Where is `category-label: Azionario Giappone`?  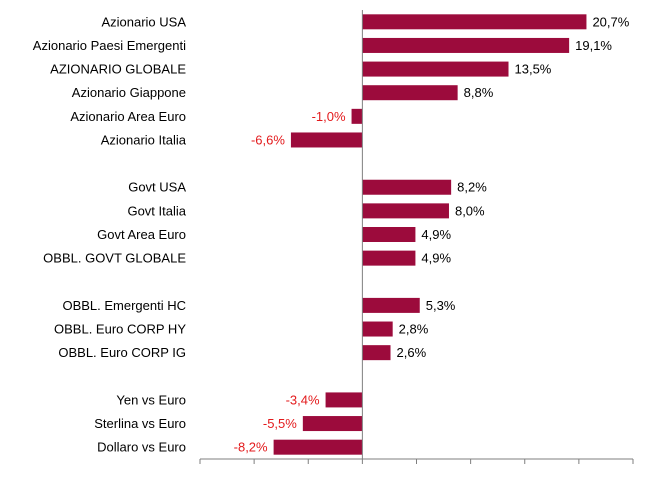 category-label: Azionario Giappone is located at coordinates (129, 92).